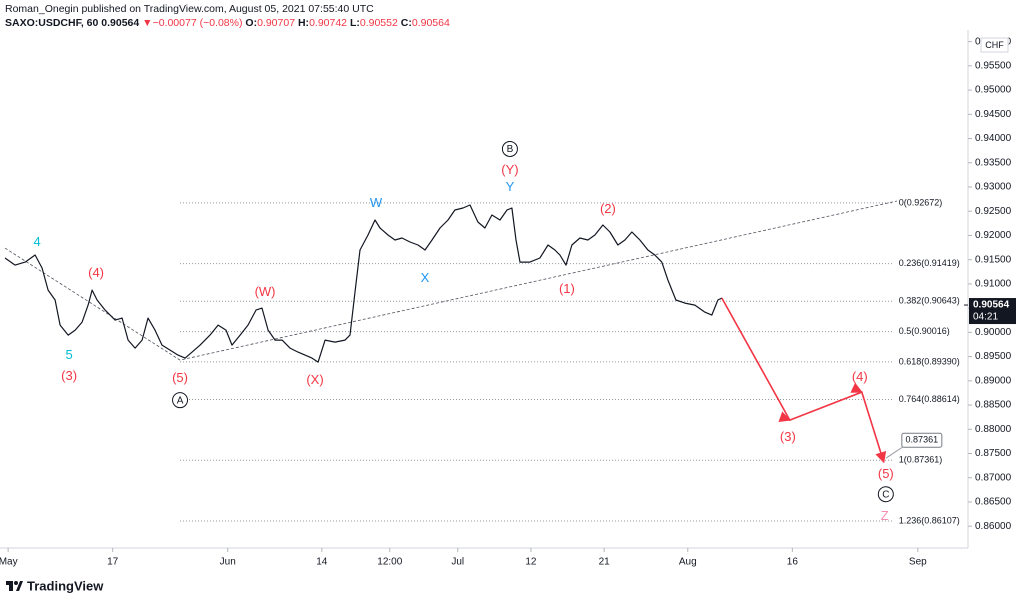 Image resolution: width=1024 pixels, height=602 pixels. What do you see at coordinates (265, 291) in the screenshot?
I see `wave-label: (W)` at bounding box center [265, 291].